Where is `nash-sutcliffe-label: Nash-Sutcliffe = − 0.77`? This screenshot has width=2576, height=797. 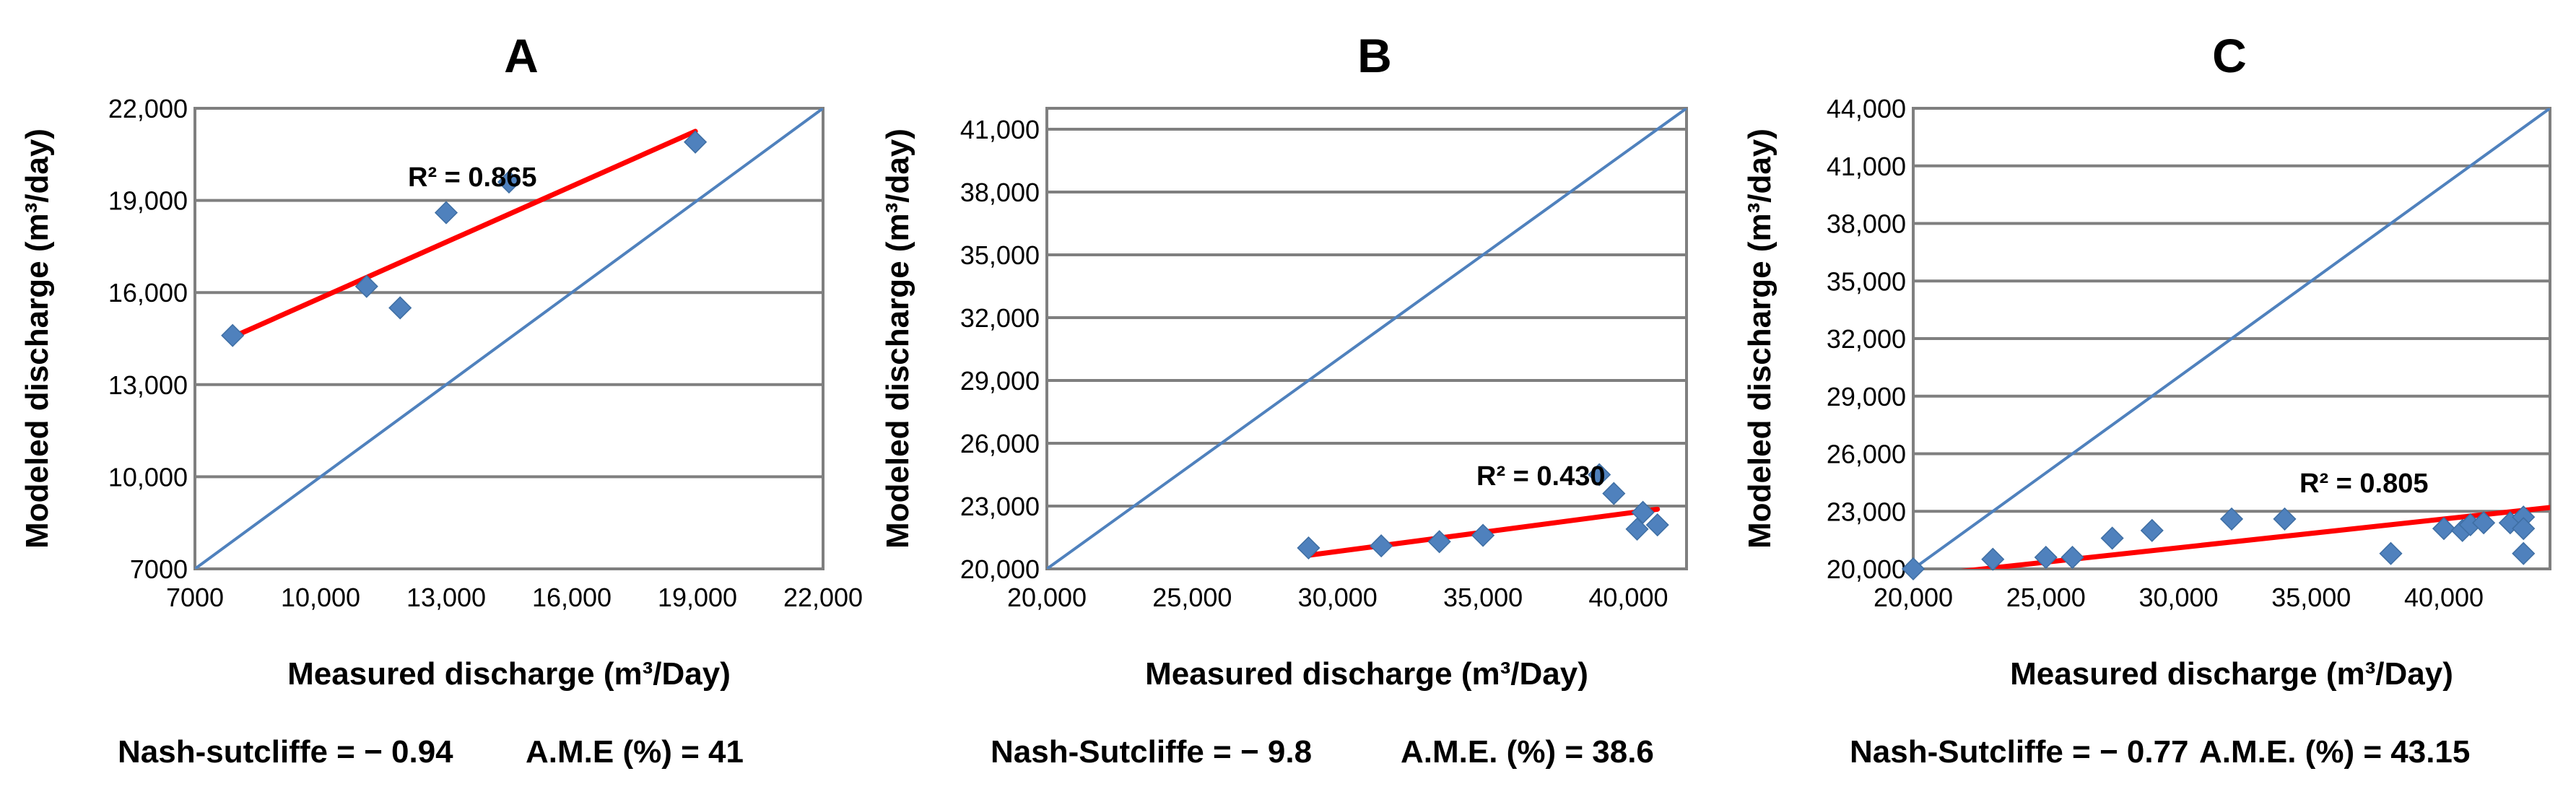 nash-sutcliffe-label: Nash-Sutcliffe = − 0.77 is located at coordinates (2019, 752).